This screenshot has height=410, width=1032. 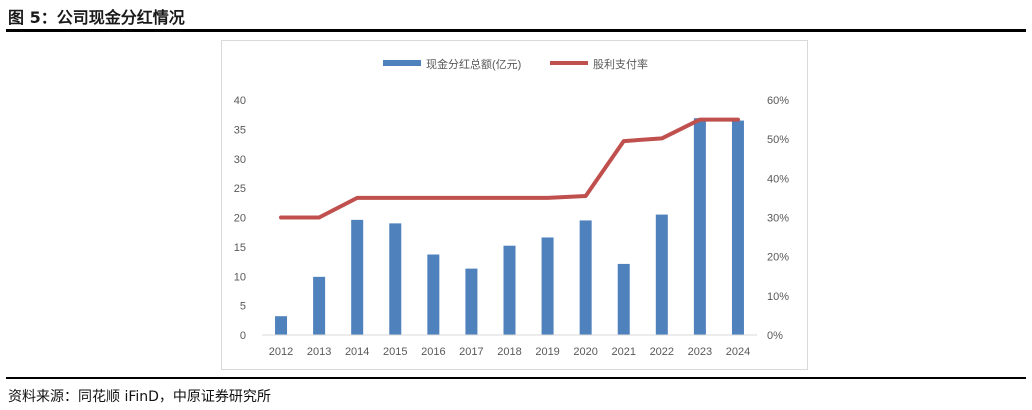 I want to click on title-divider, so click(x=516, y=30).